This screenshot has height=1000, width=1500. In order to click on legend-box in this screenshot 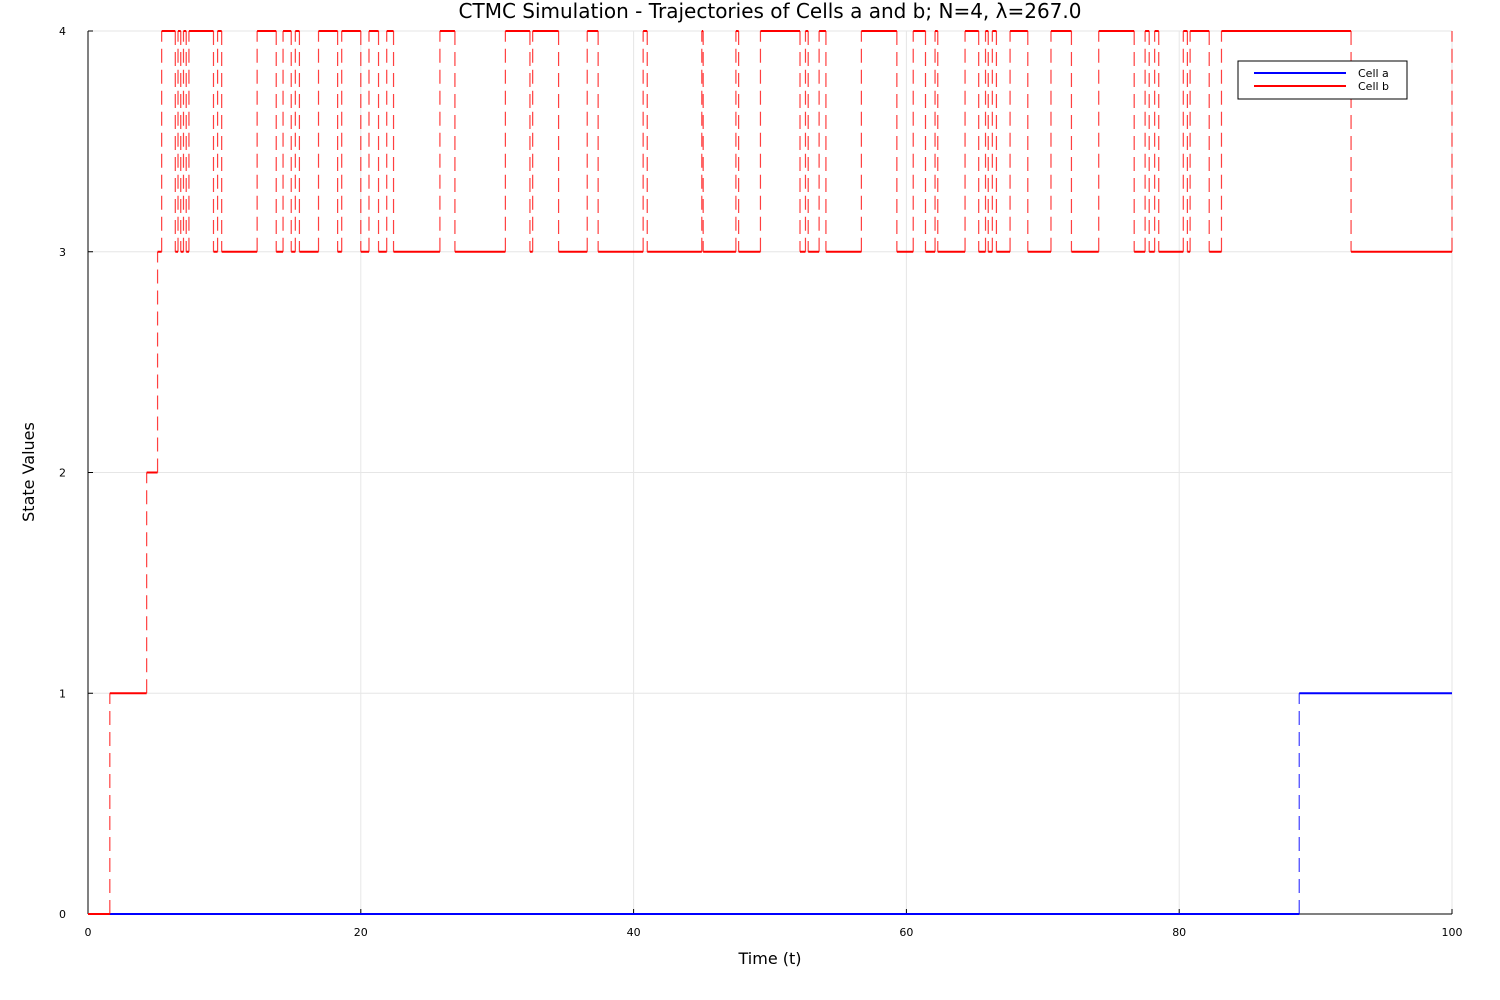, I will do `click(1322, 80)`.